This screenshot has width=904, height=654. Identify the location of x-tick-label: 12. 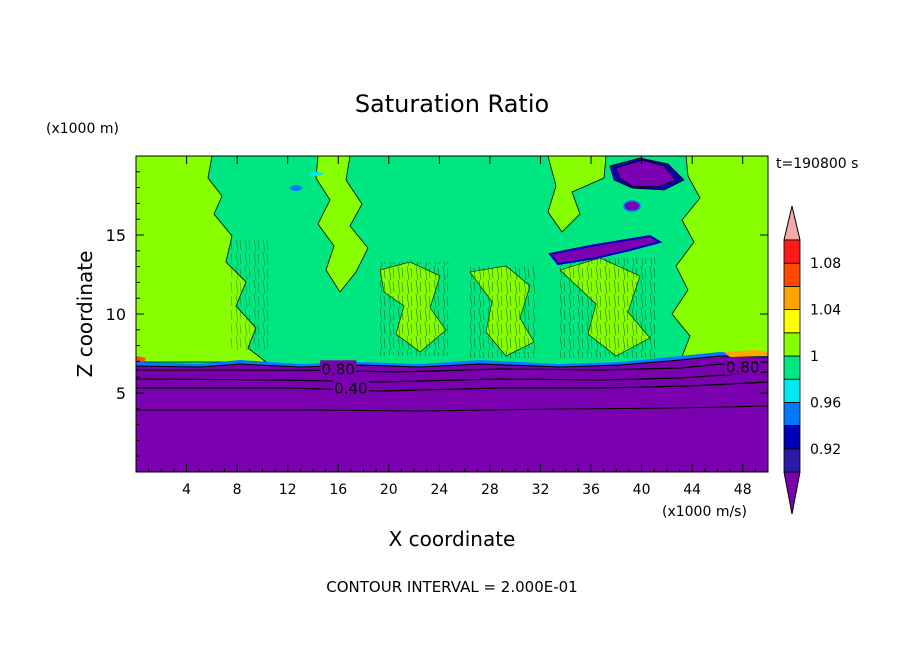
(288, 490).